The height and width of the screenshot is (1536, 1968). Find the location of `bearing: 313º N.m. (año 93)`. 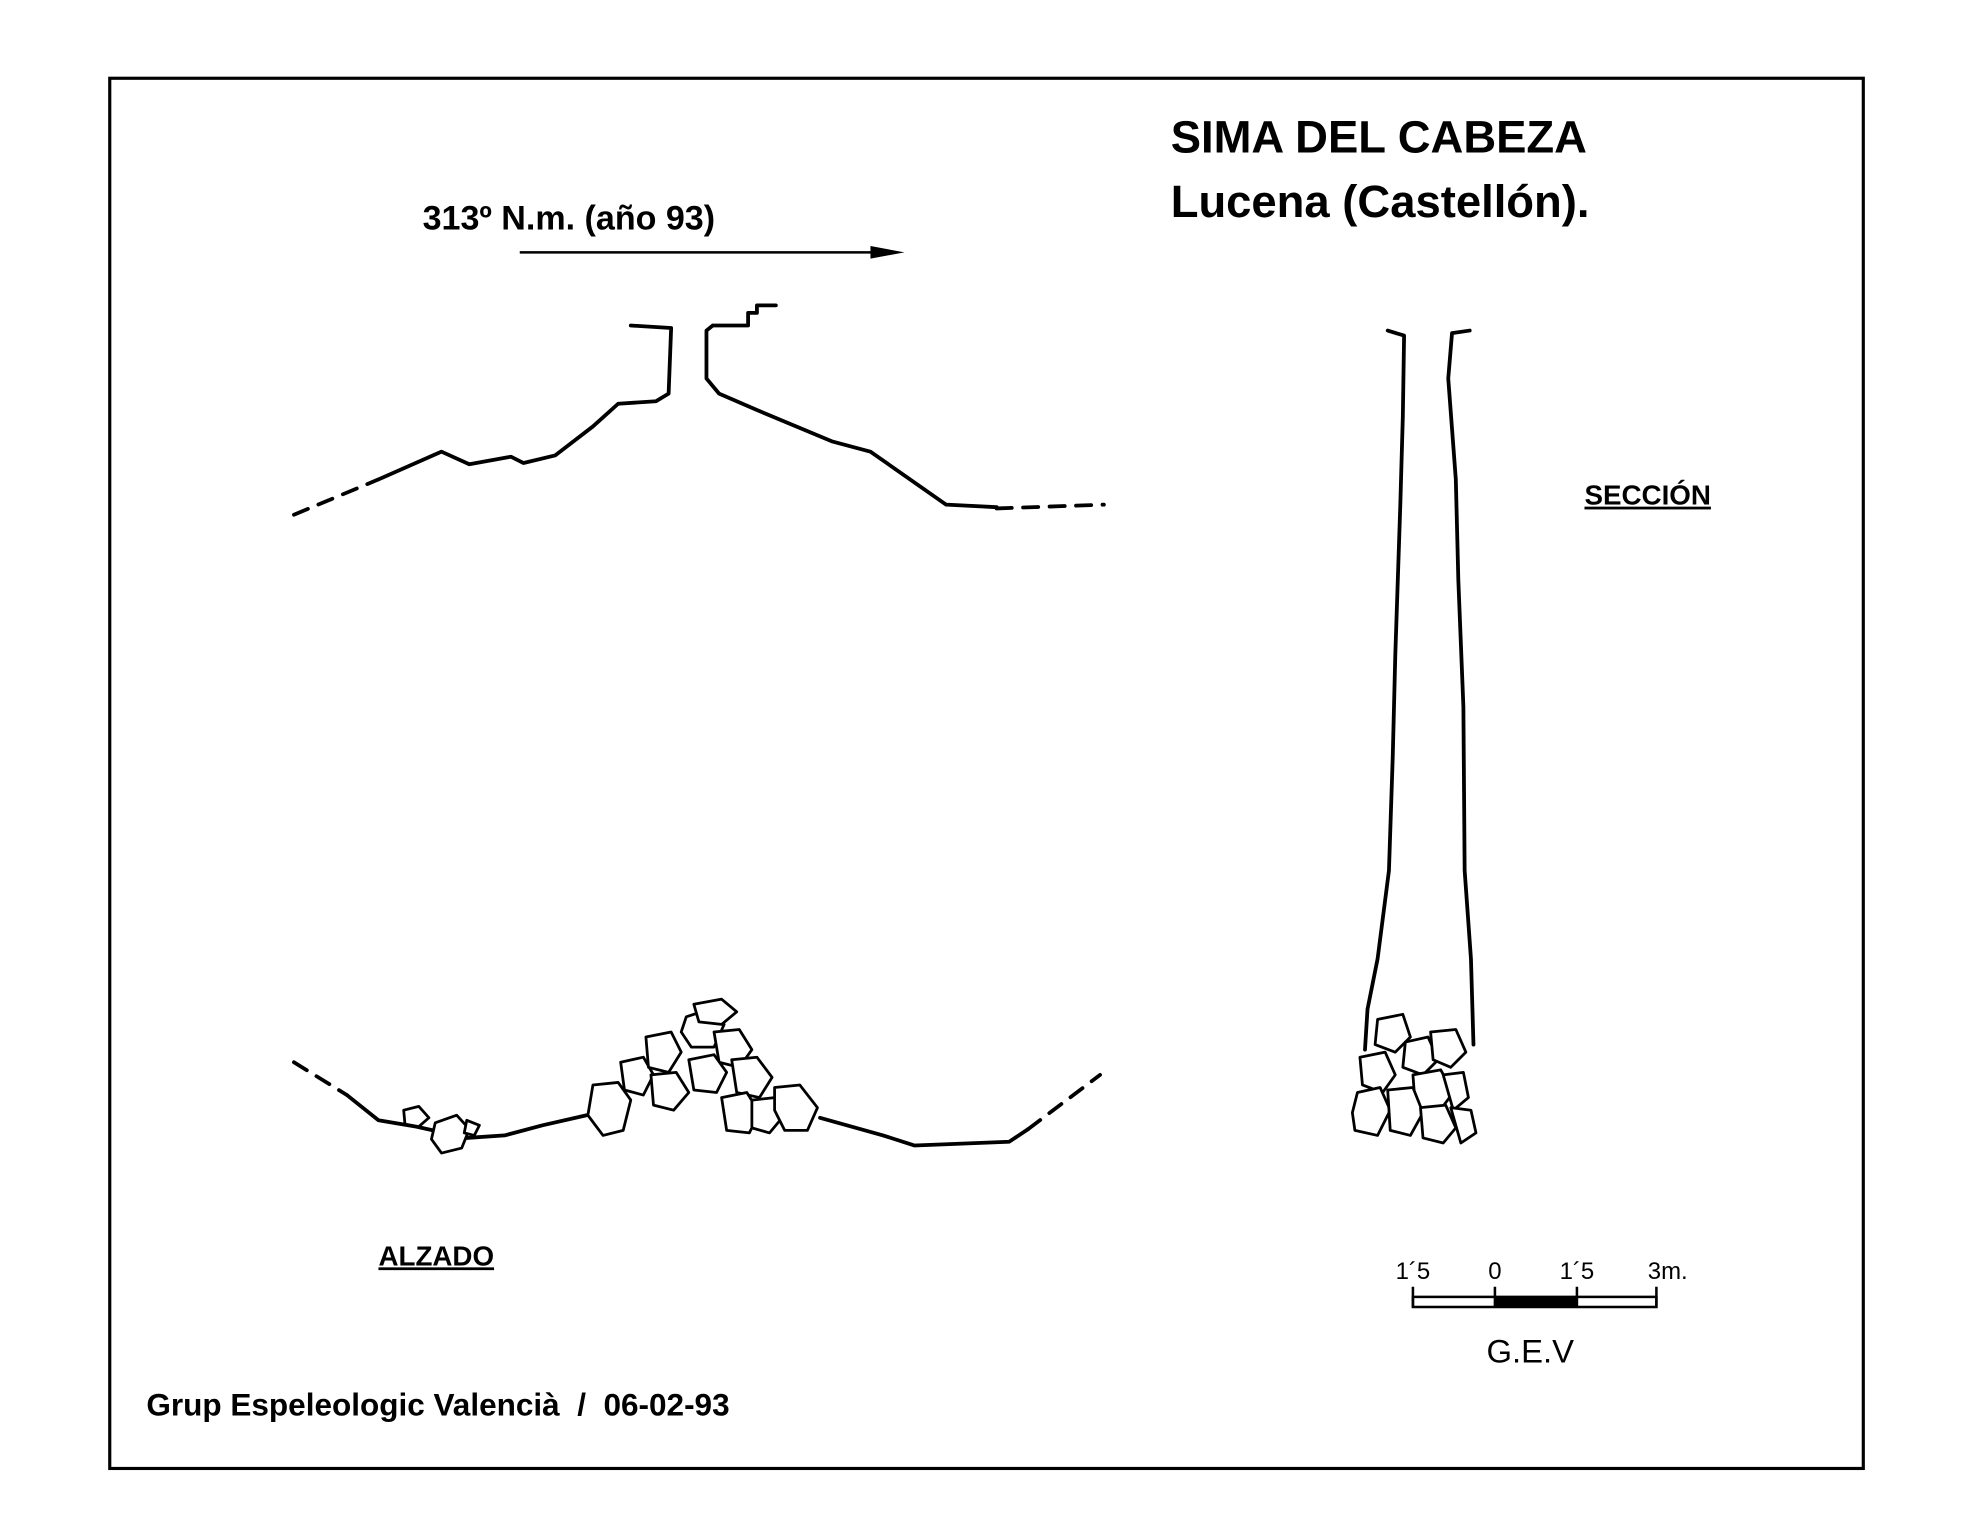

bearing: 313º N.m. (año 93) is located at coordinates (569, 219).